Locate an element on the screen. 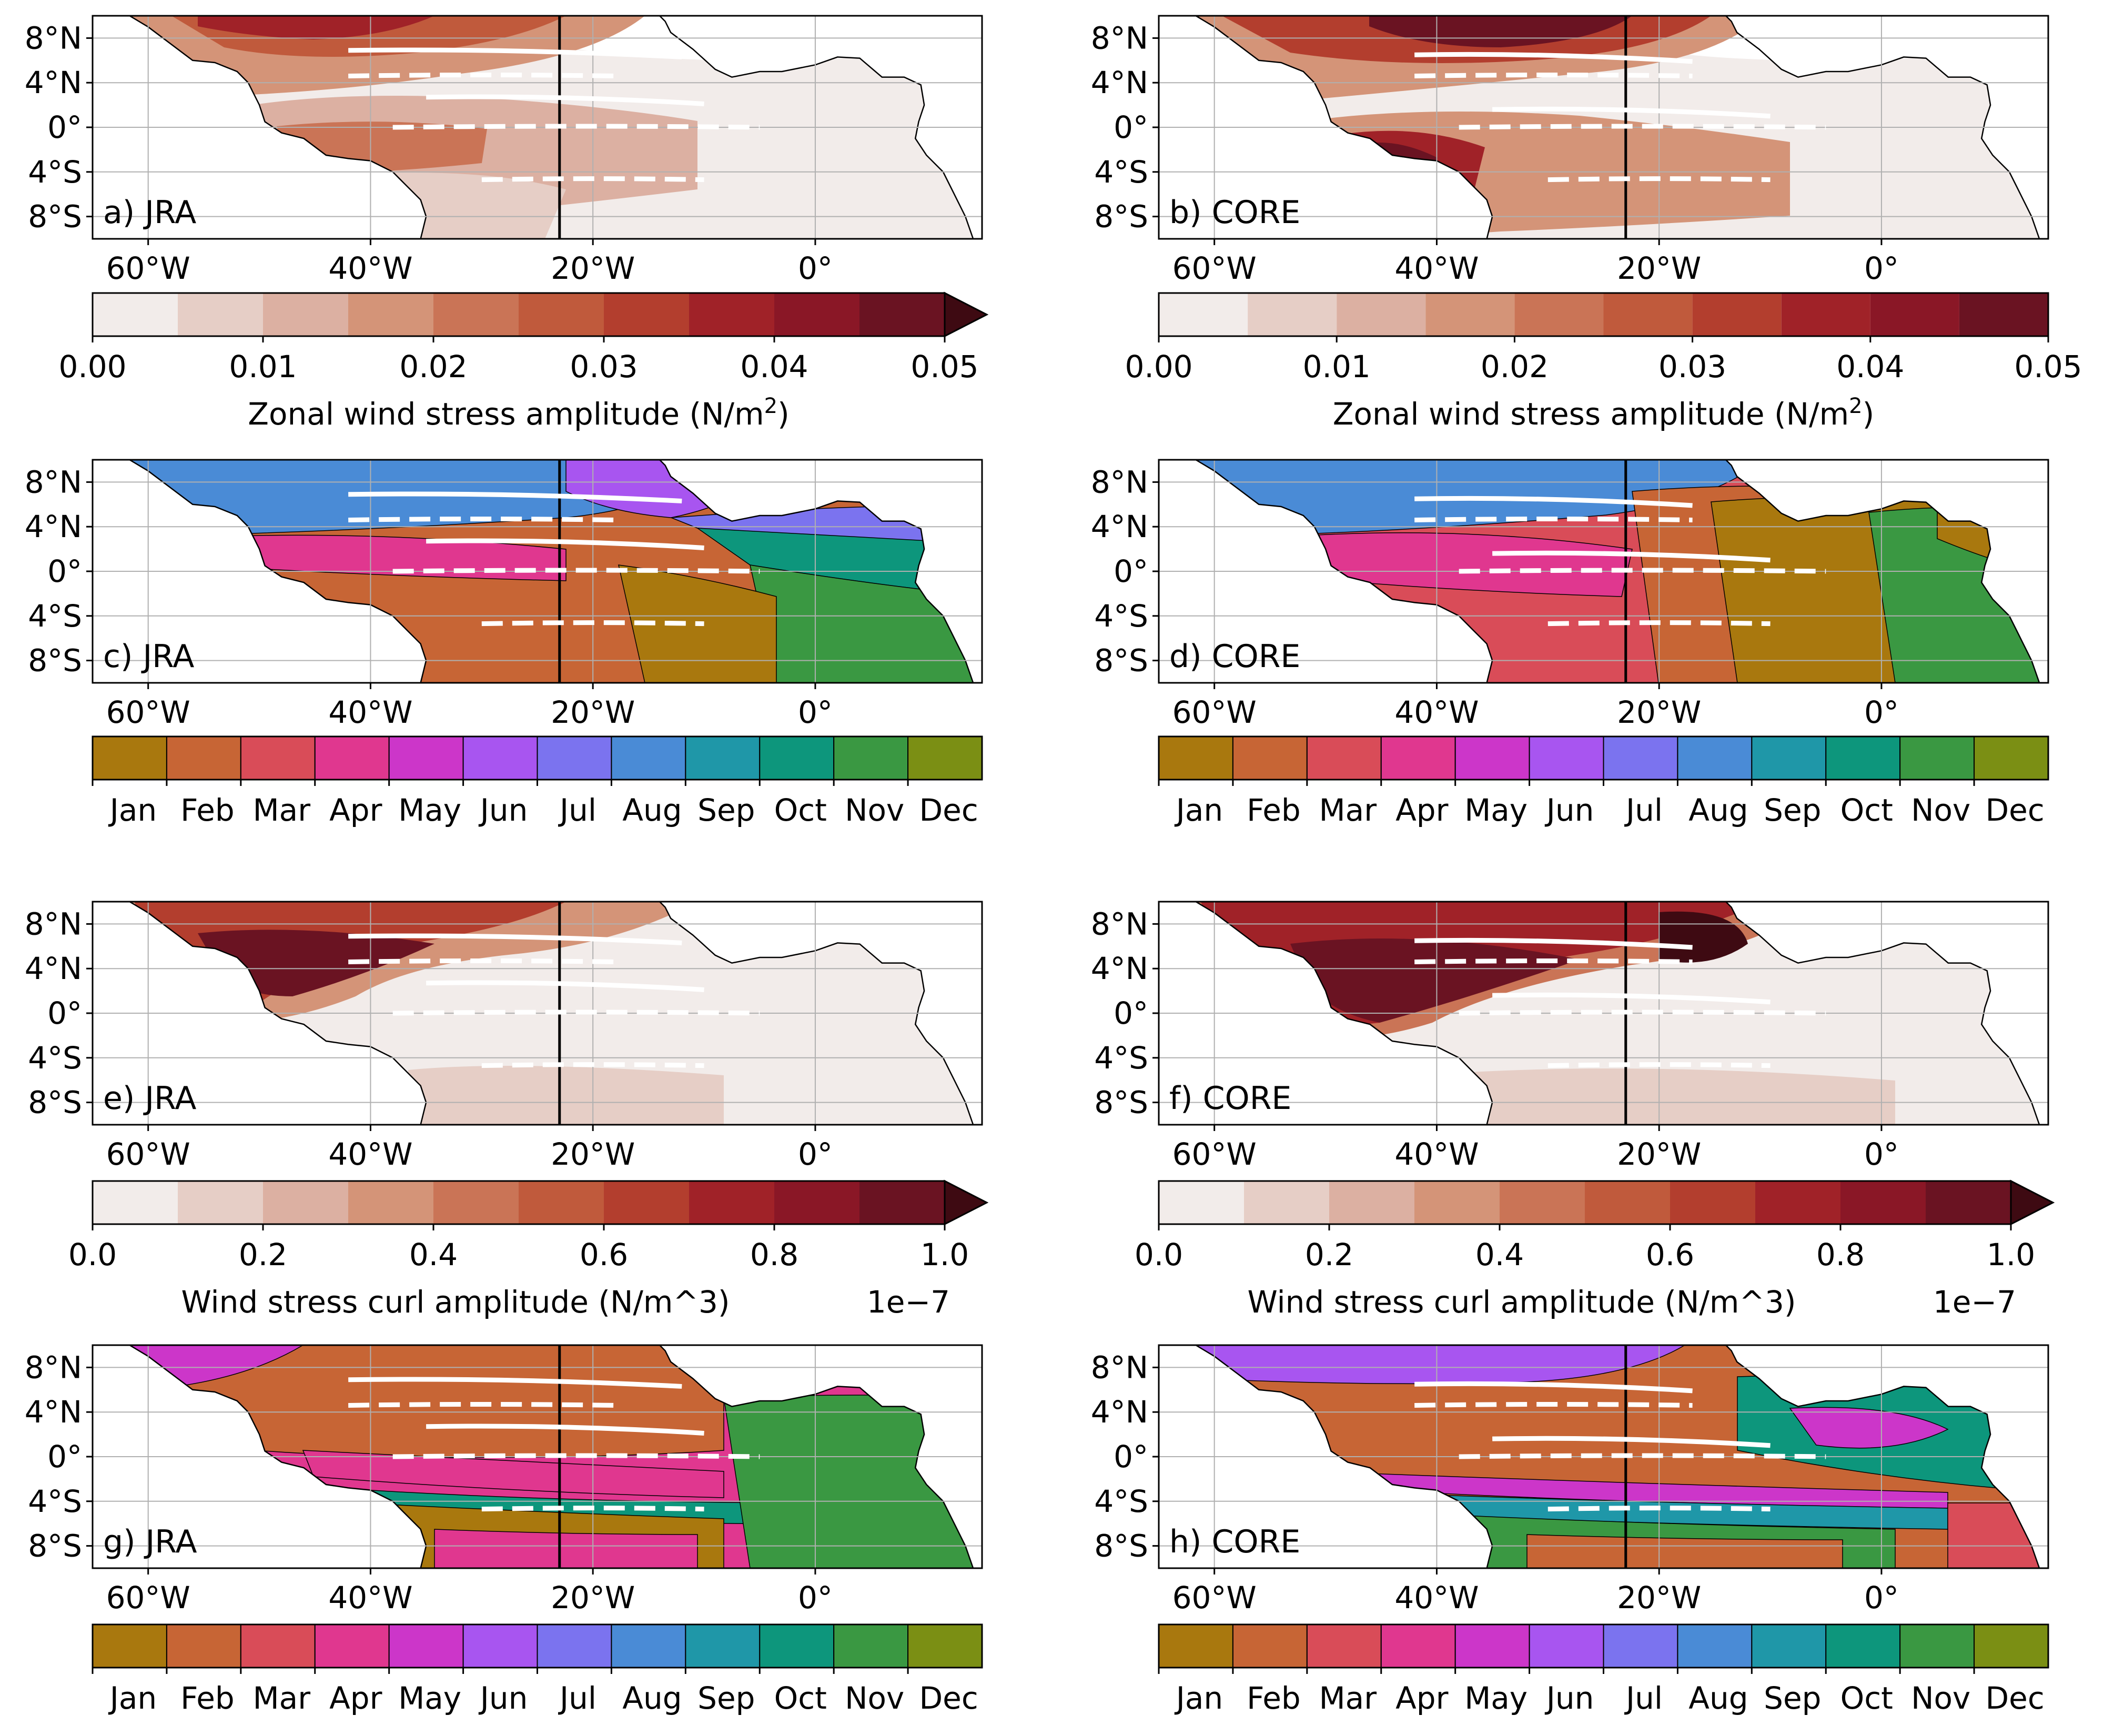 The height and width of the screenshot is (1736, 2104). colorbar-tick-label: 0.0 is located at coordinates (93, 1255).